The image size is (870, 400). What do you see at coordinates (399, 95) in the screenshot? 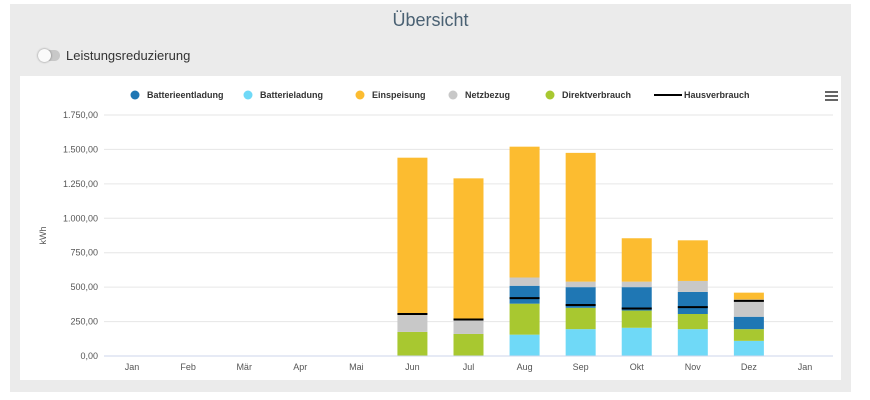
I see `legend-label-einspeisung: Einspeisung` at bounding box center [399, 95].